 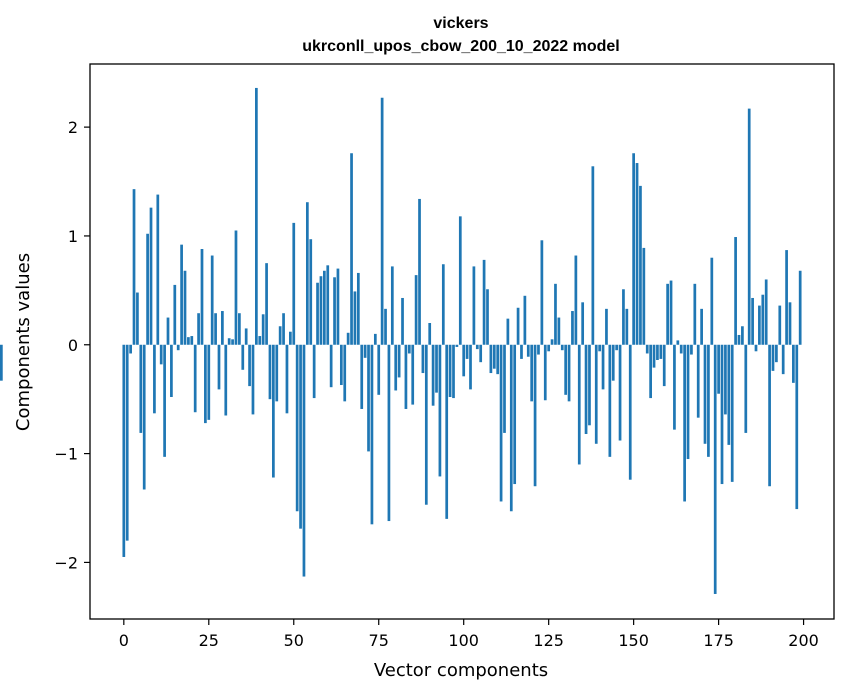 What do you see at coordinates (1, 362) in the screenshot?
I see `bar-undefined` at bounding box center [1, 362].